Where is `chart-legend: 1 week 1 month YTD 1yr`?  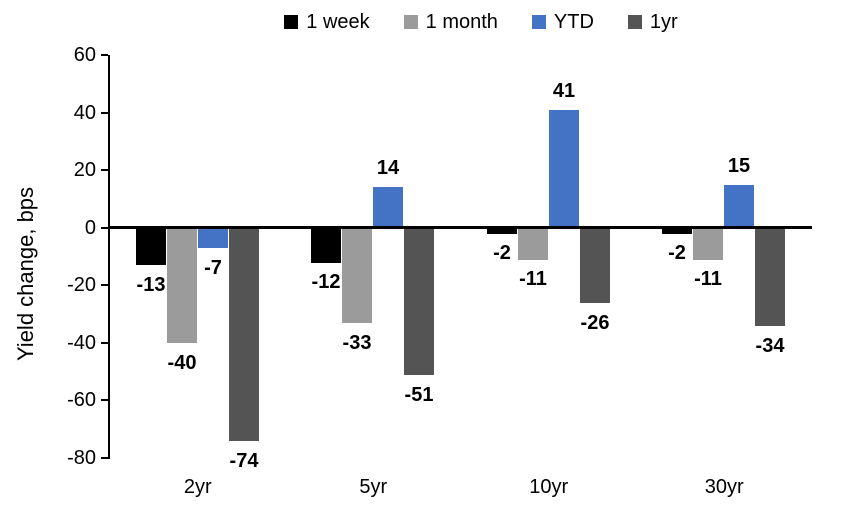 chart-legend: 1 week 1 month YTD 1yr is located at coordinates (481, 22).